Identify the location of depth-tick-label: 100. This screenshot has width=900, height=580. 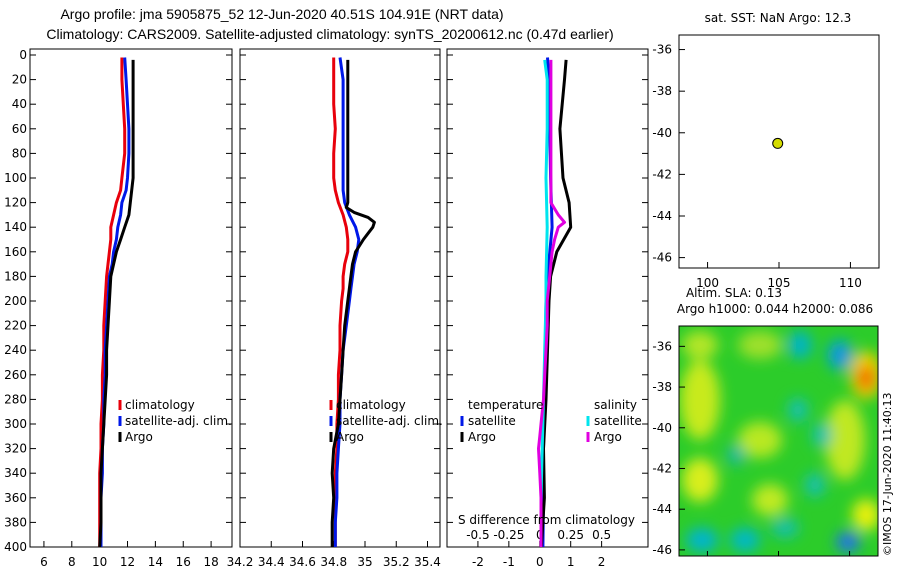
(15, 178).